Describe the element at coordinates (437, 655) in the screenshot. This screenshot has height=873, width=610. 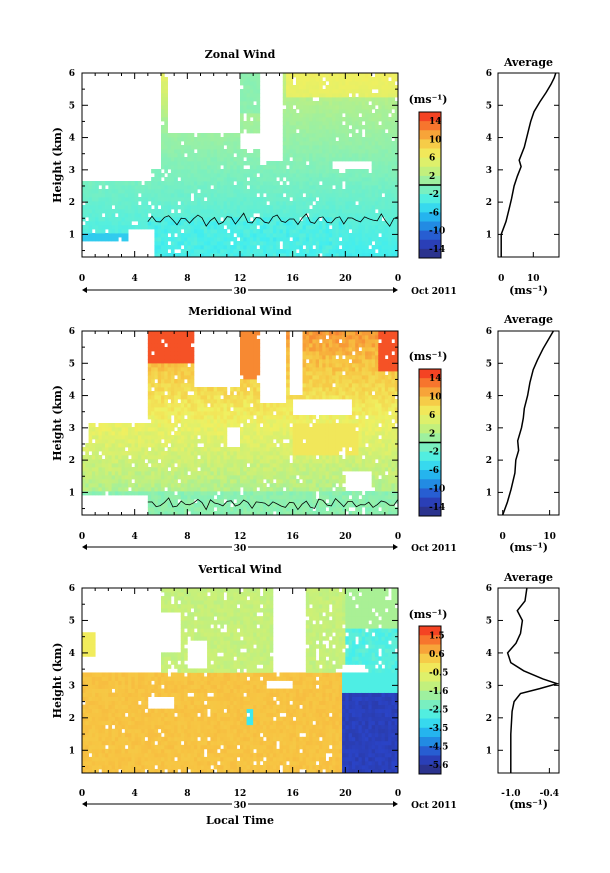
I see `colorbar-tick-label: 0.6` at that location.